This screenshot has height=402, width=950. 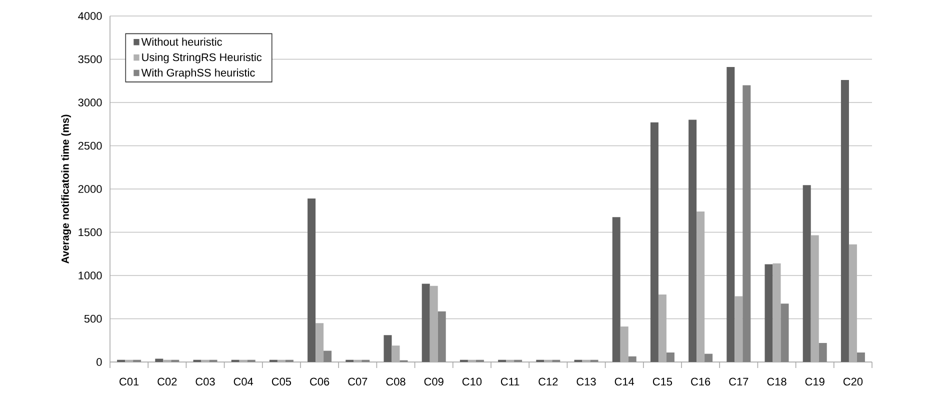 I want to click on y-tick-label: 4000, so click(x=90, y=16).